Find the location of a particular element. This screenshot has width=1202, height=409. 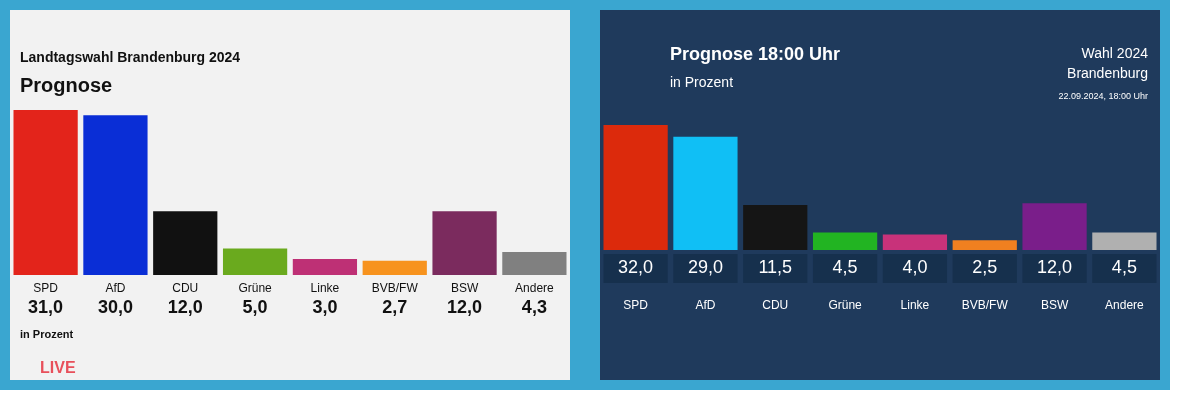

data-label: 5,0 is located at coordinates (255, 307).